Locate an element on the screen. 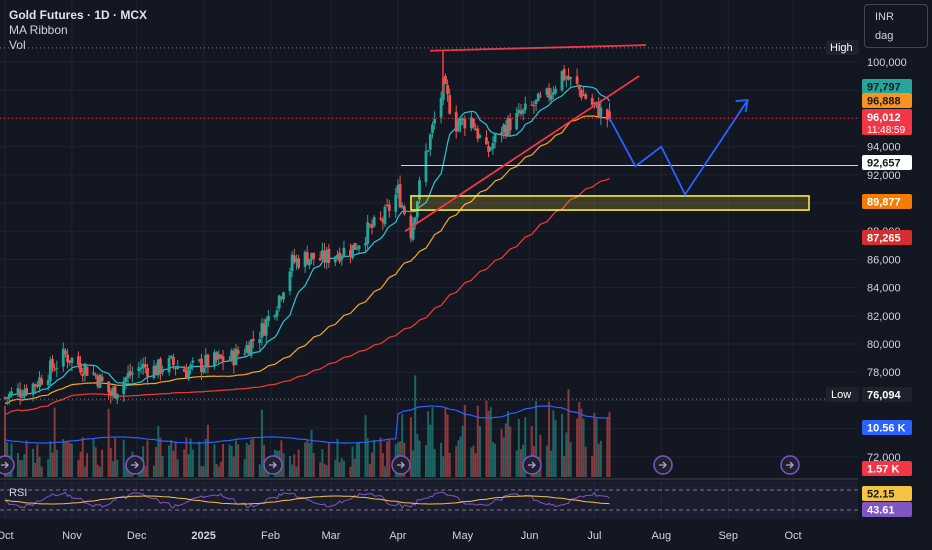  indicator-ma-ribbon: MA Ribbon is located at coordinates (38, 30).